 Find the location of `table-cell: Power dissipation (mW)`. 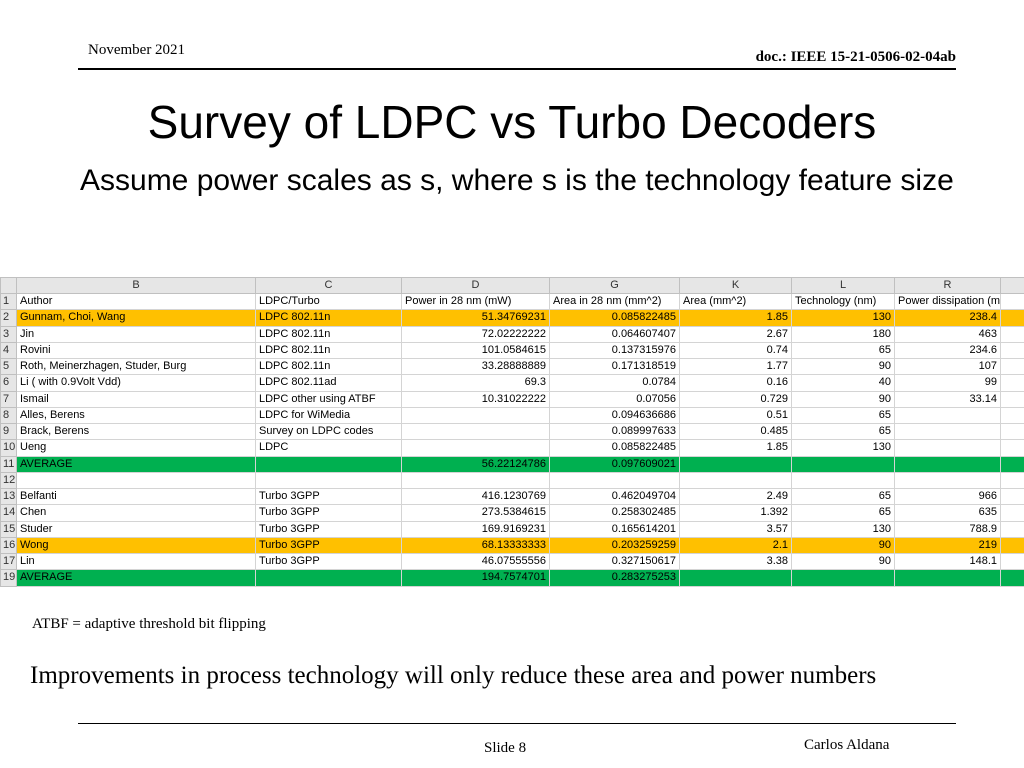

table-cell: Power dissipation (mW) is located at coordinates (947, 301).